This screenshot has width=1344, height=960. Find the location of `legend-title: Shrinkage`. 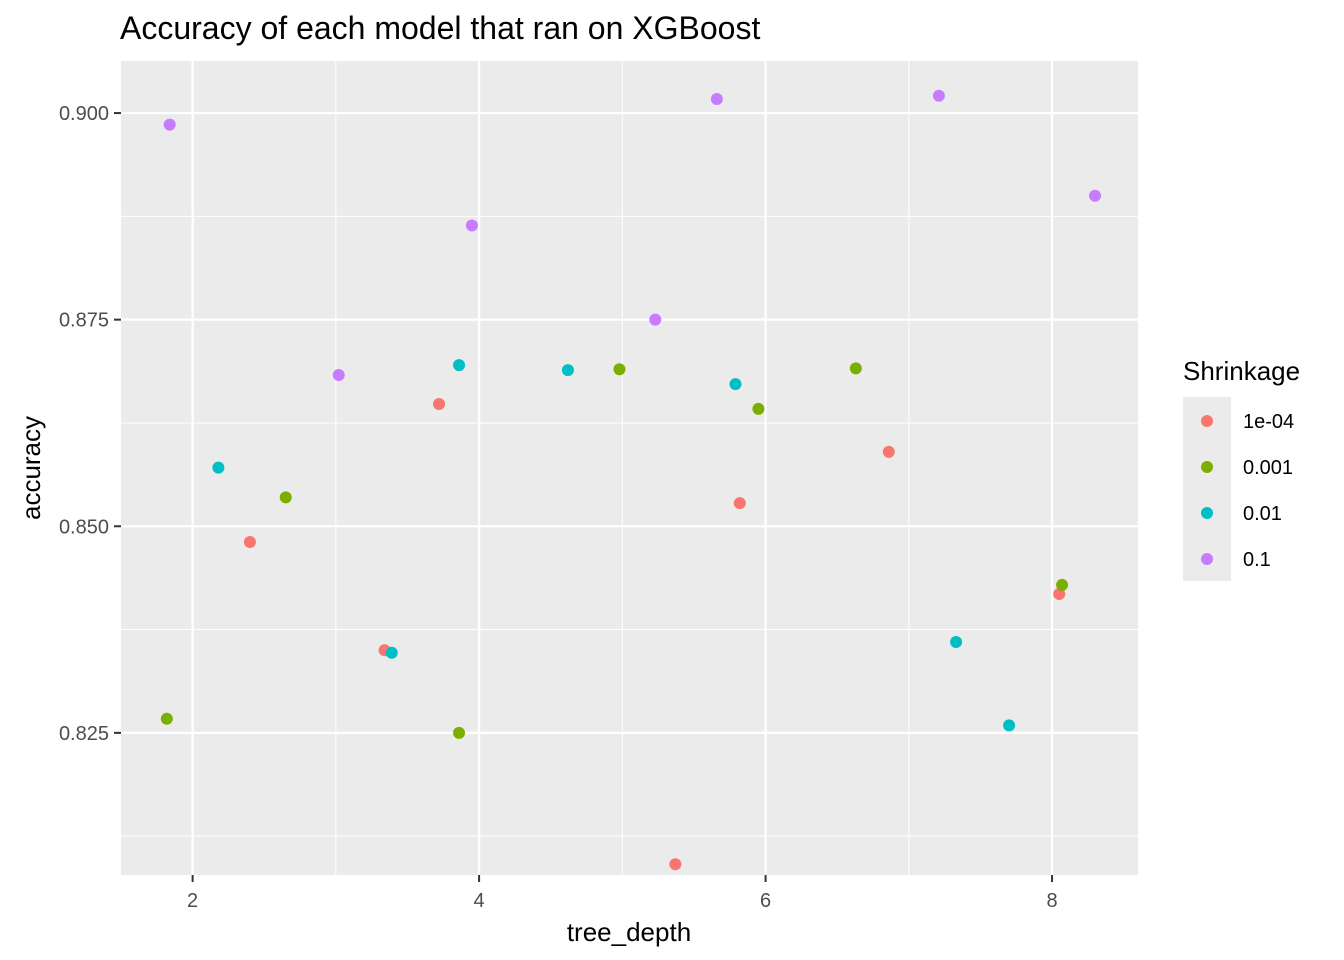

legend-title: Shrinkage is located at coordinates (1241, 371).